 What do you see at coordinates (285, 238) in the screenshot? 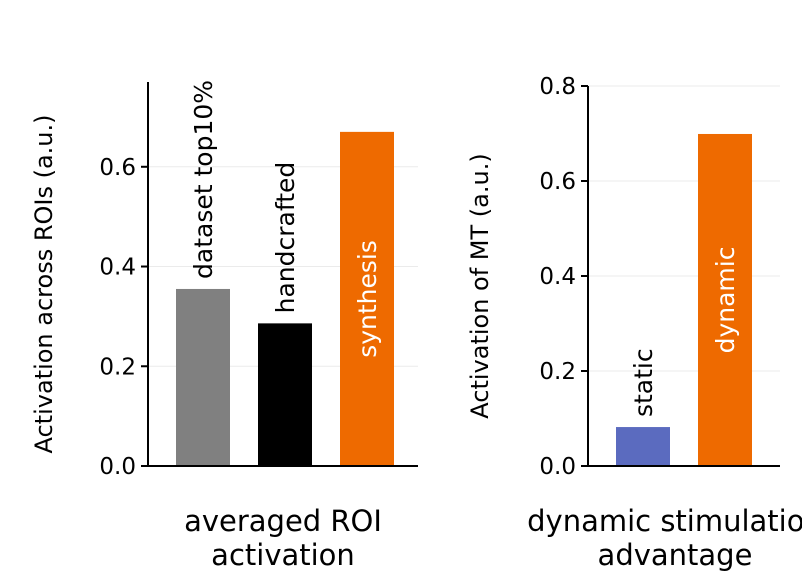
I see `bar-label: handcrafted` at bounding box center [285, 238].